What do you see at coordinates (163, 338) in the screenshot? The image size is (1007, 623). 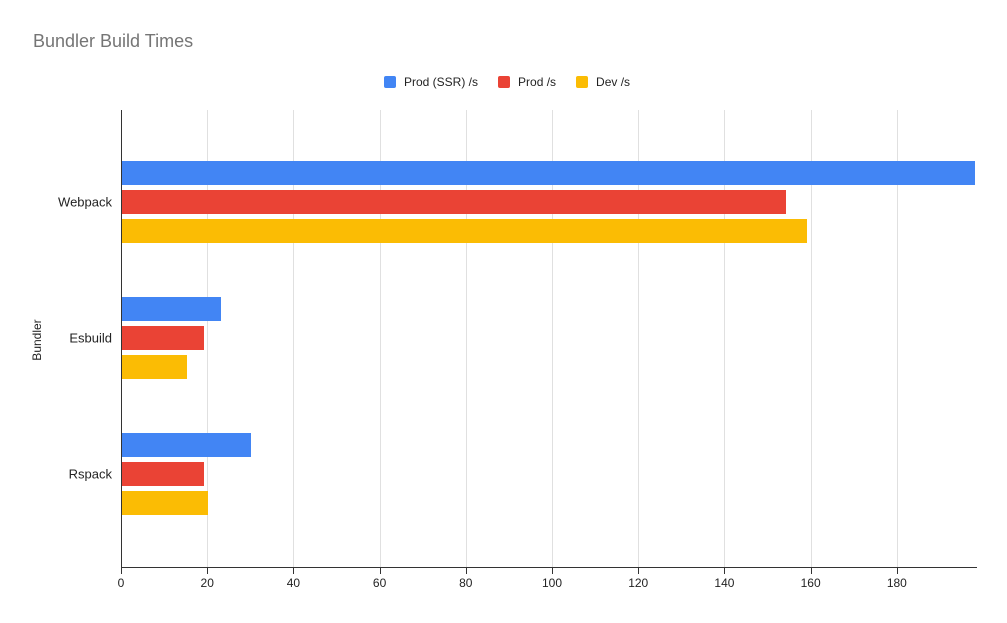 I see `bar-esbuild-prod-s` at bounding box center [163, 338].